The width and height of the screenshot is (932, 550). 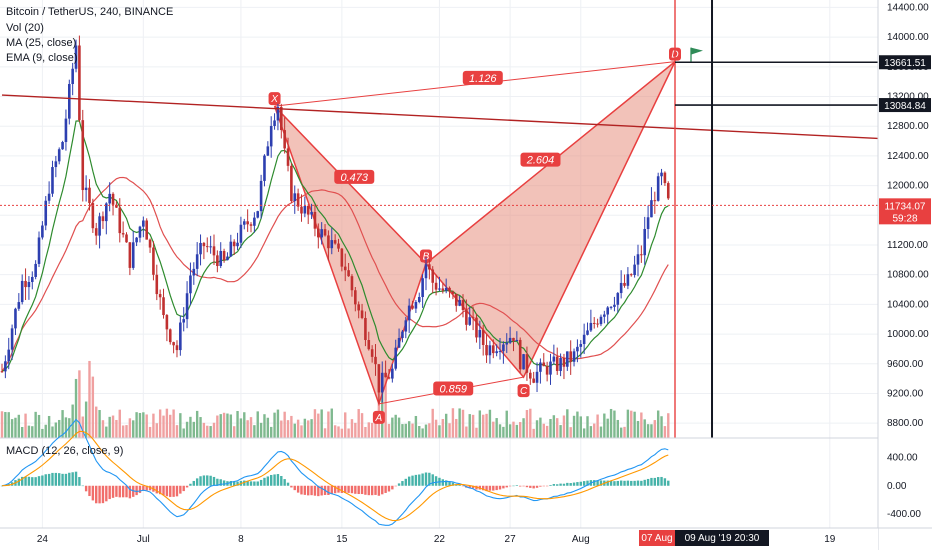 I want to click on point-b-bg, so click(x=425, y=256).